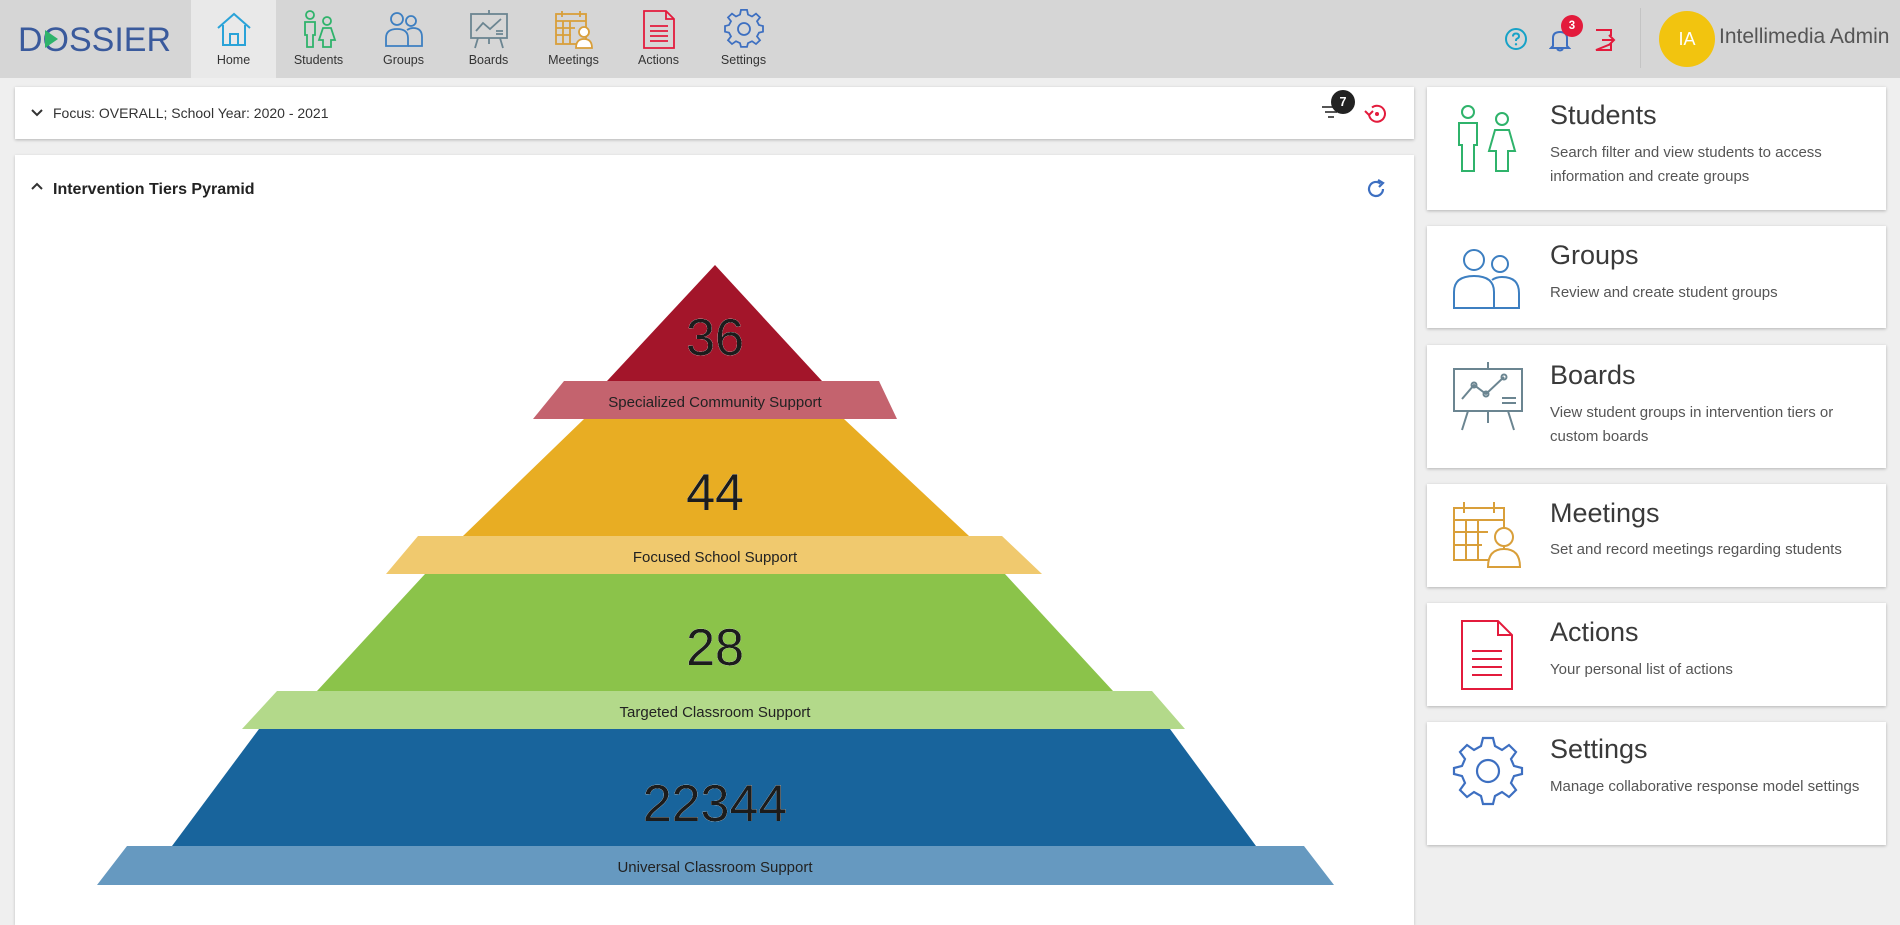 The width and height of the screenshot is (1900, 925). What do you see at coordinates (233, 60) in the screenshot?
I see `nav-home-label: Home` at bounding box center [233, 60].